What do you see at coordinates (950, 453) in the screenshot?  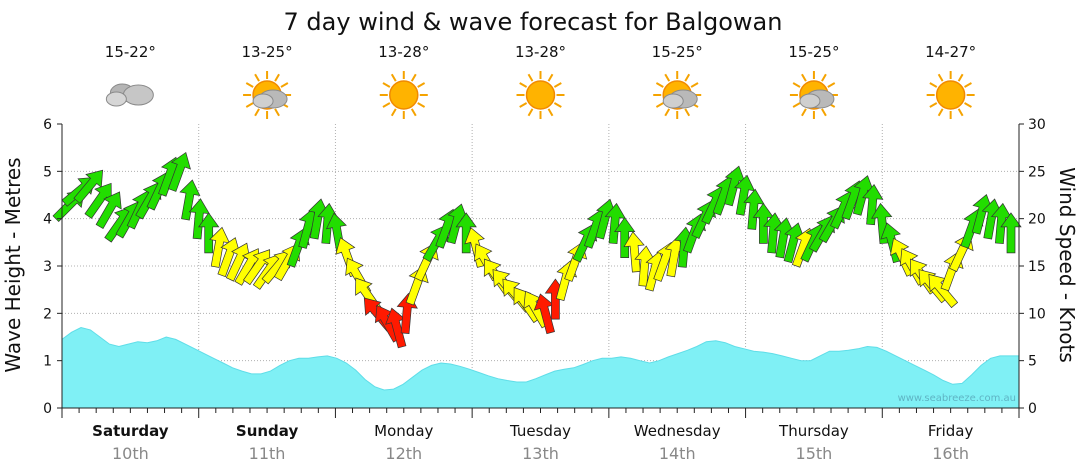 I see `date-label: 16th` at bounding box center [950, 453].